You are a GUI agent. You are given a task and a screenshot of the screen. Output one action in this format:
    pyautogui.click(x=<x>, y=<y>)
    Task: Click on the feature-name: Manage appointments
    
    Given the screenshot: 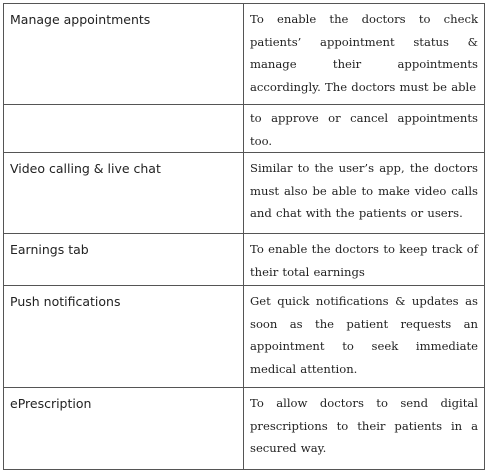 What is the action you would take?
    pyautogui.click(x=80, y=19)
    